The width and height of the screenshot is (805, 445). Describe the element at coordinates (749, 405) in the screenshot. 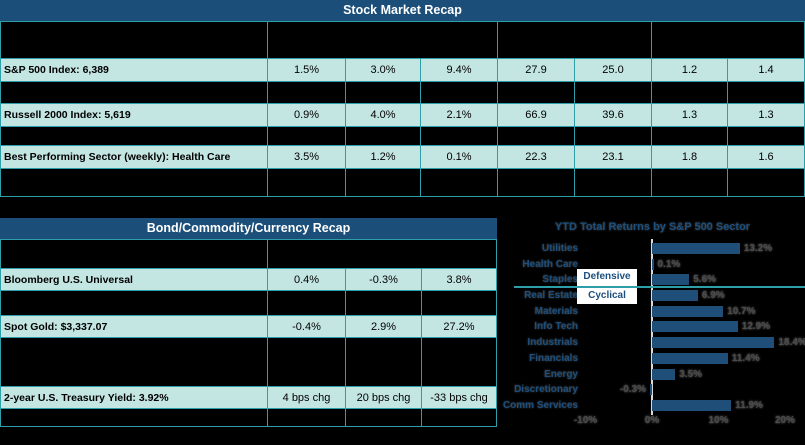

I see `chart-value-label: 11.9%` at that location.